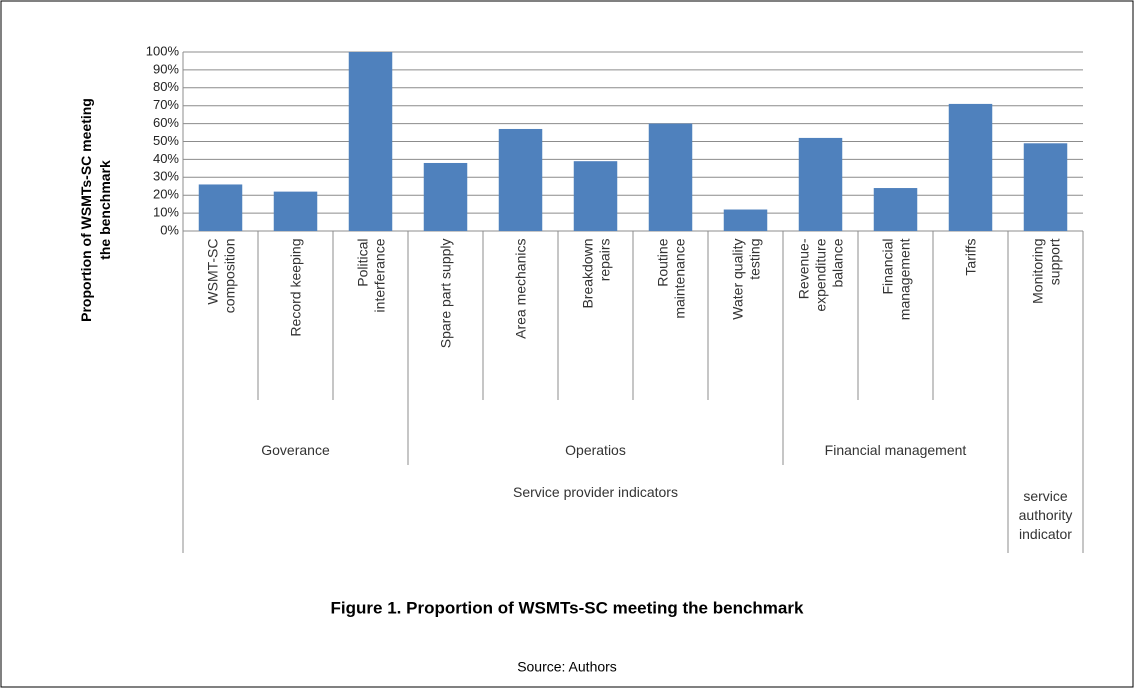 The image size is (1134, 688). What do you see at coordinates (595, 273) in the screenshot?
I see `x-tick-label: Breakdown repairs` at bounding box center [595, 273].